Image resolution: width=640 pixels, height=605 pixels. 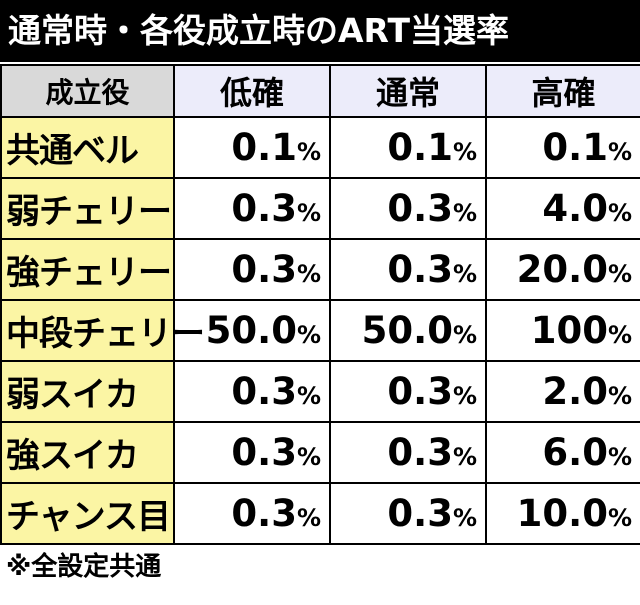 What do you see at coordinates (87, 208) in the screenshot?
I see `role-name: 弱チェリー` at bounding box center [87, 208].